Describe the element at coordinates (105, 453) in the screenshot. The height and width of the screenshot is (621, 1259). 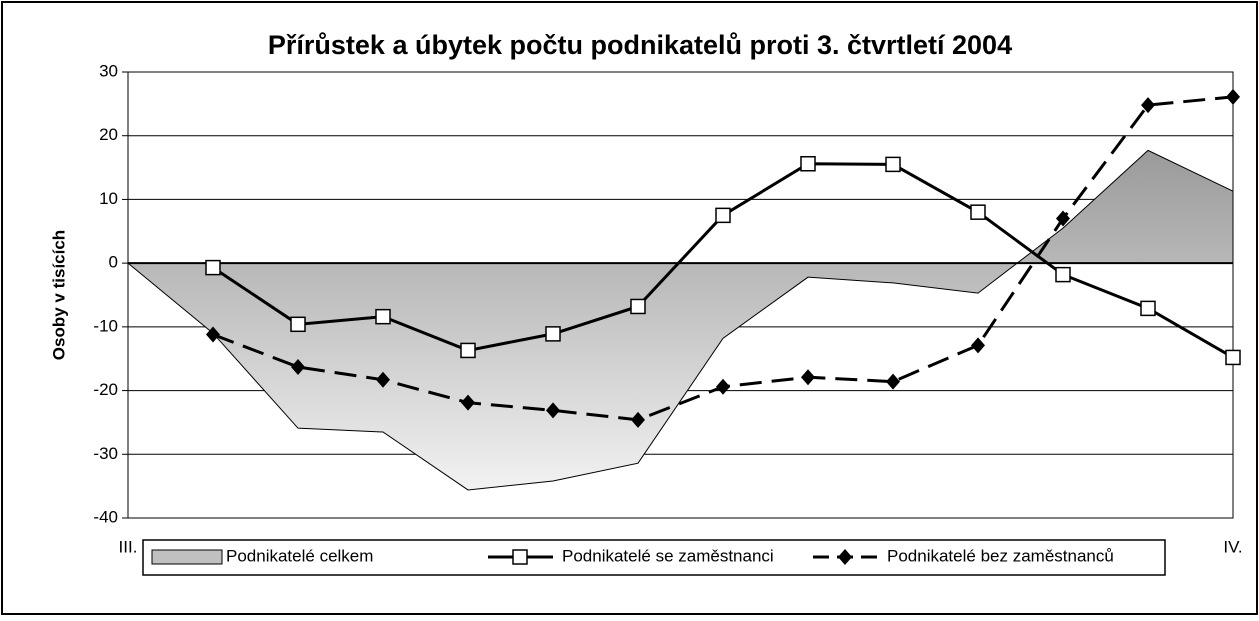
I see `y-tick-label: -30` at that location.